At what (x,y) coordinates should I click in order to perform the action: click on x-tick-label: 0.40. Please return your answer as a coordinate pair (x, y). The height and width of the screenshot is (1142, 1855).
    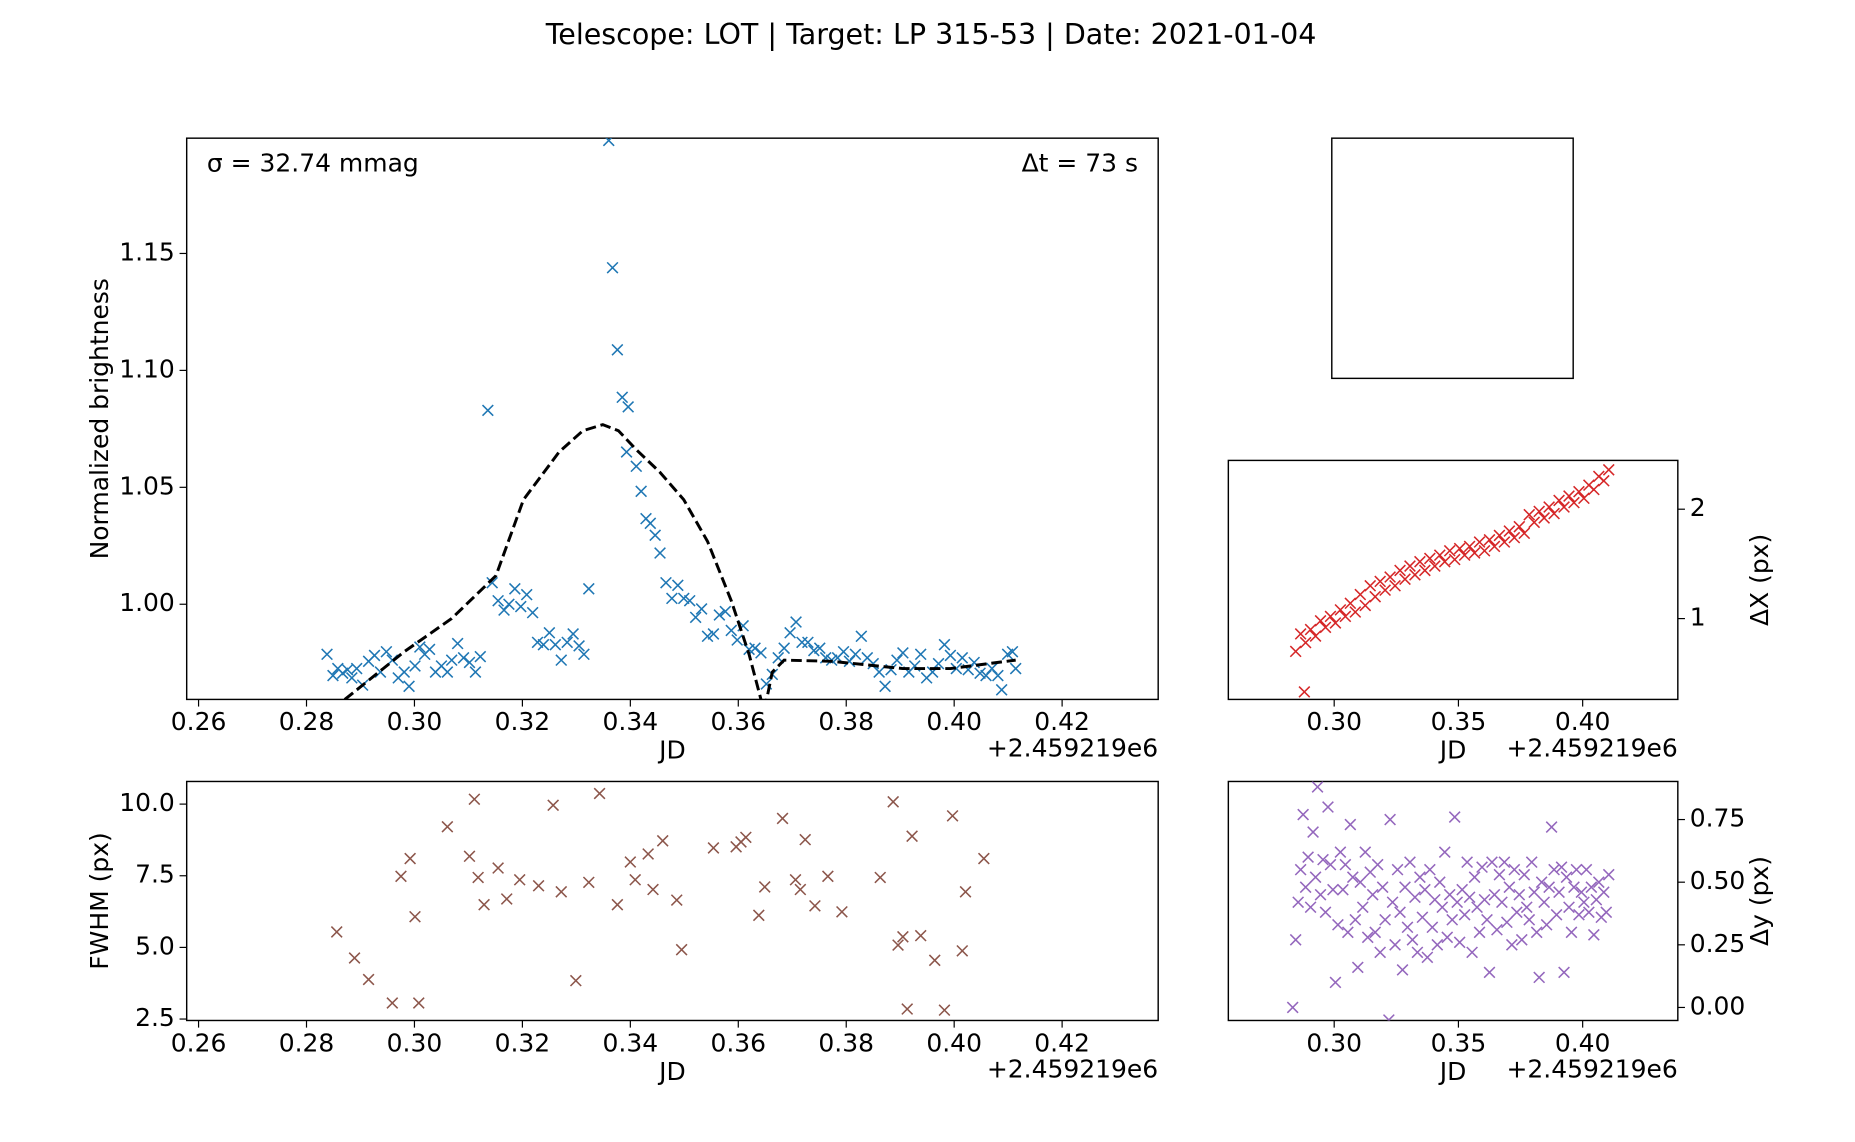
    Looking at the image, I should click on (954, 1042).